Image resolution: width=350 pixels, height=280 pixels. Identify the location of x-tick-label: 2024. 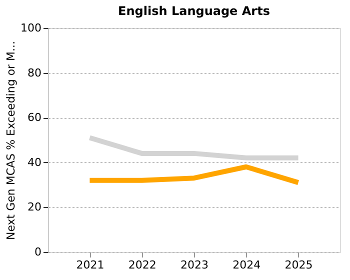
(246, 265).